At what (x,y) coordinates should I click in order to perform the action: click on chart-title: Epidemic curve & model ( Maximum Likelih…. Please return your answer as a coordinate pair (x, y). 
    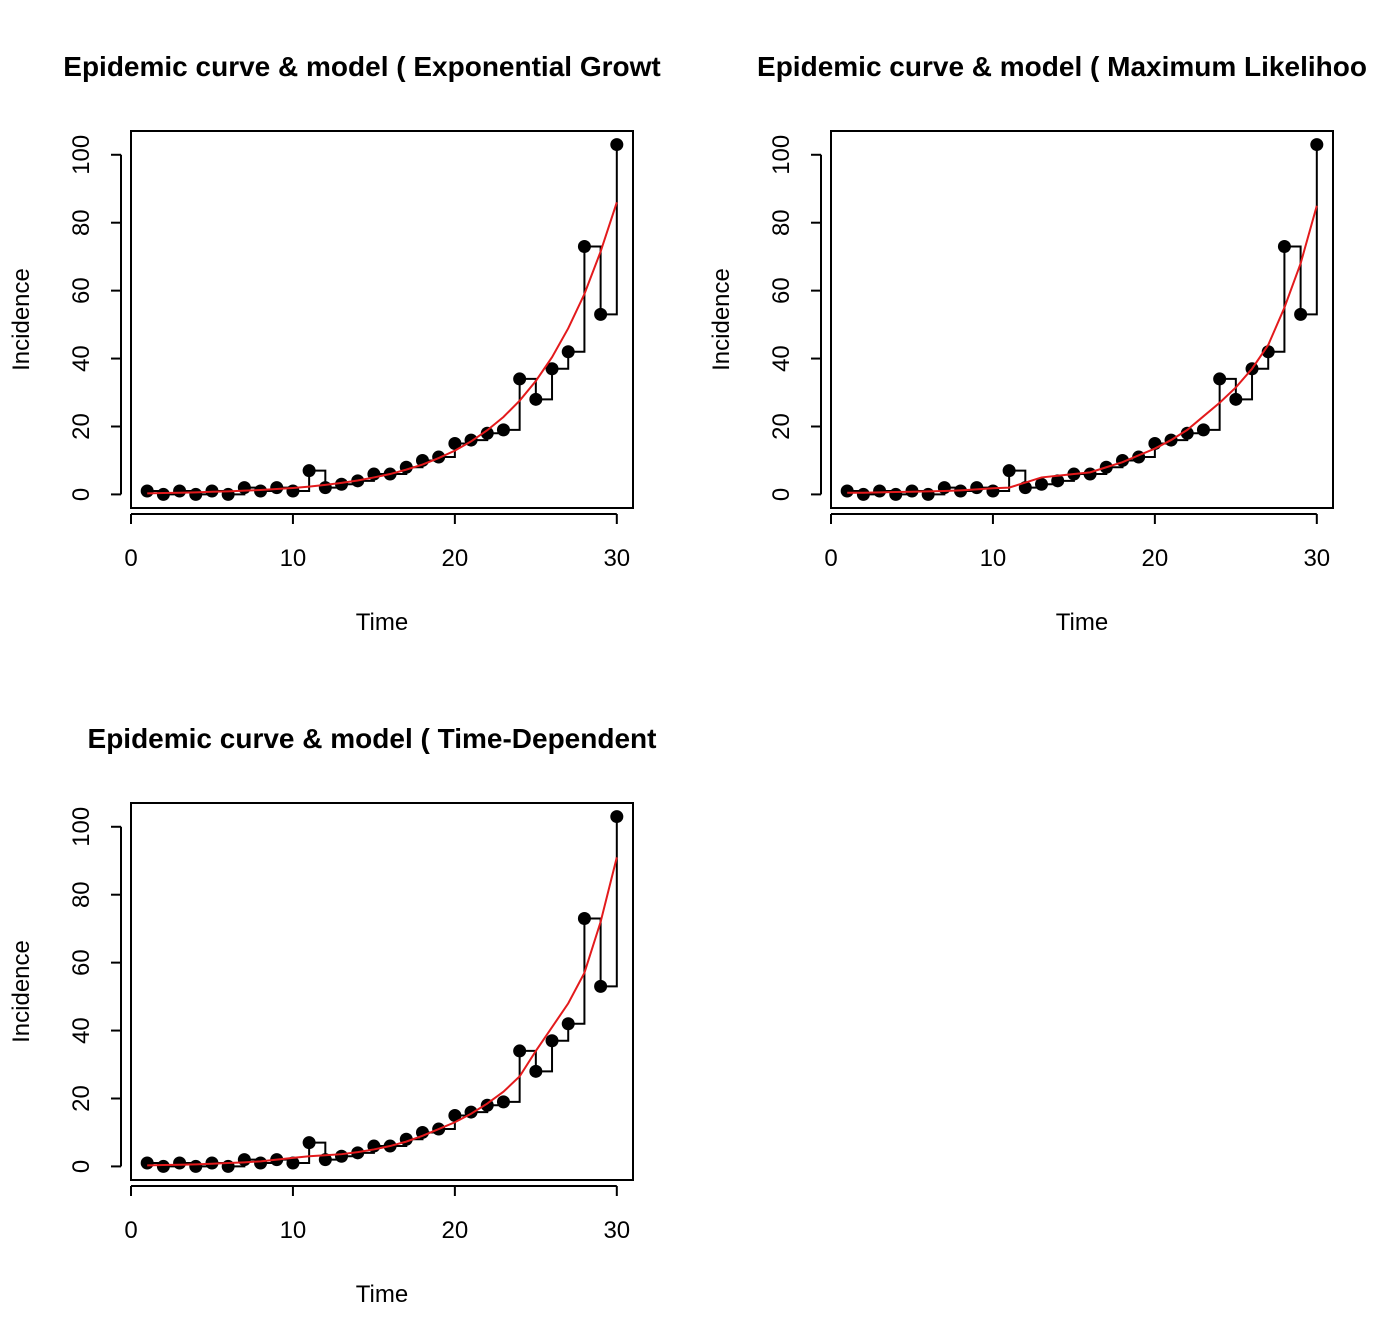
    Looking at the image, I should click on (1062, 66).